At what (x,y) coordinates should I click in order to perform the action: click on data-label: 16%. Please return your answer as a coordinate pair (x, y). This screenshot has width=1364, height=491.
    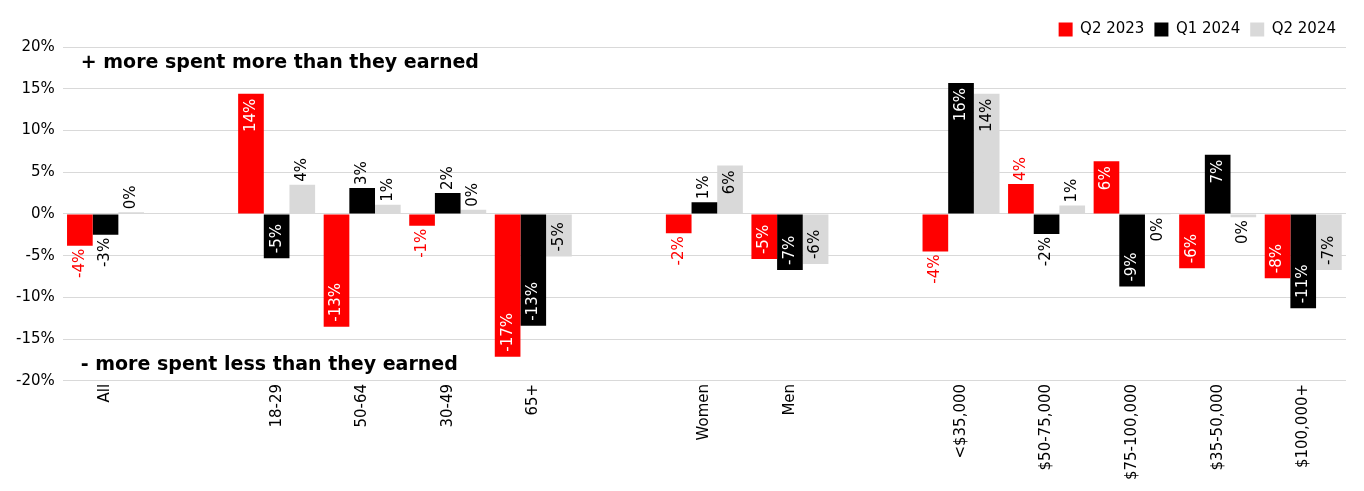
    Looking at the image, I should click on (959, 104).